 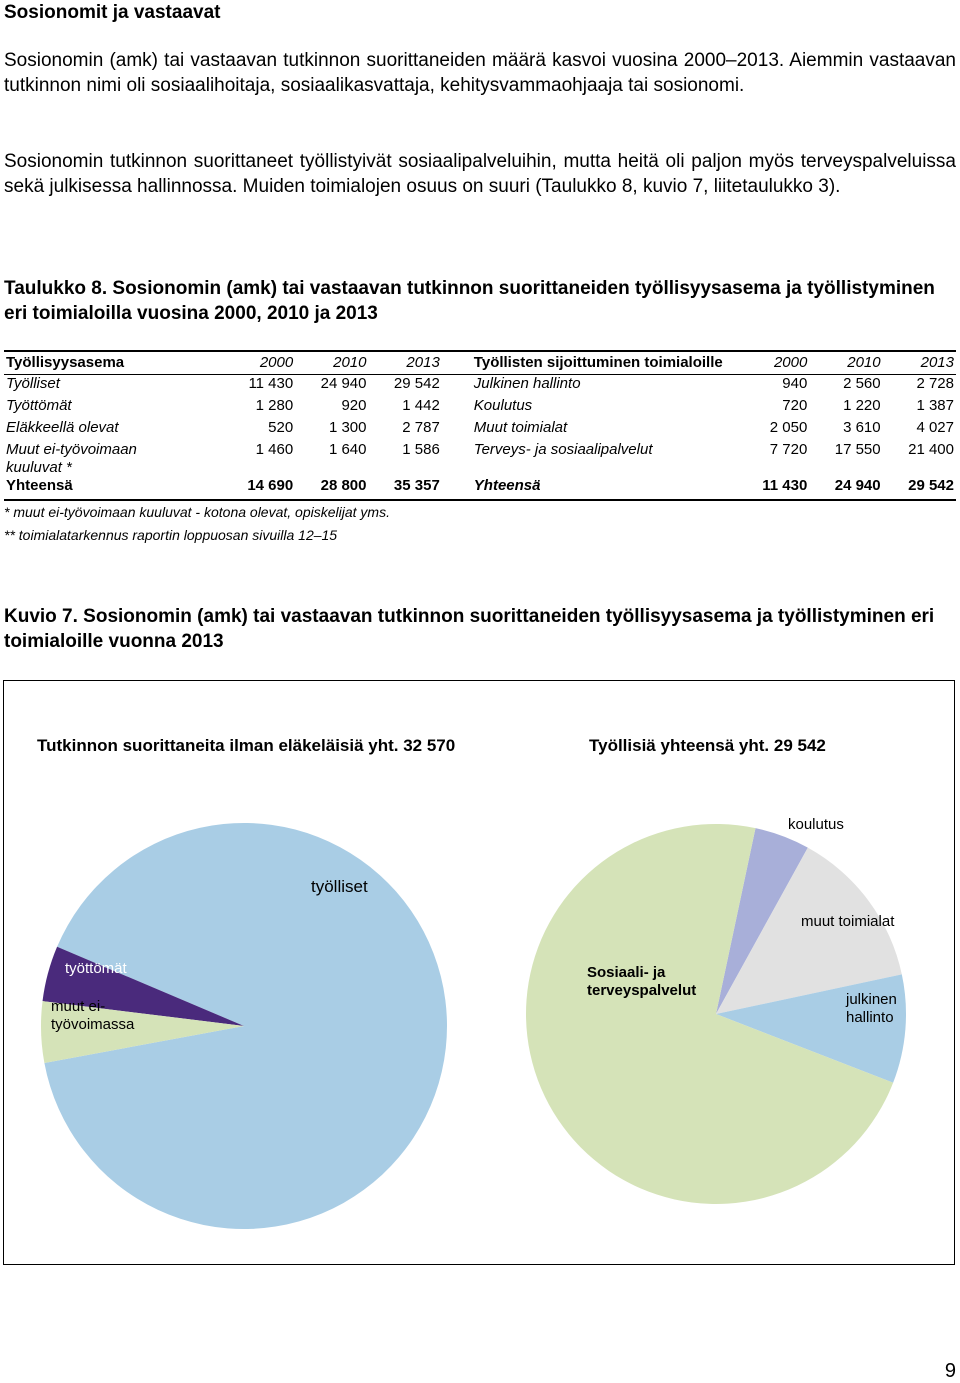 I want to click on column-header: Työllisten sijoittuminen toimialoille, so click(x=591, y=362).